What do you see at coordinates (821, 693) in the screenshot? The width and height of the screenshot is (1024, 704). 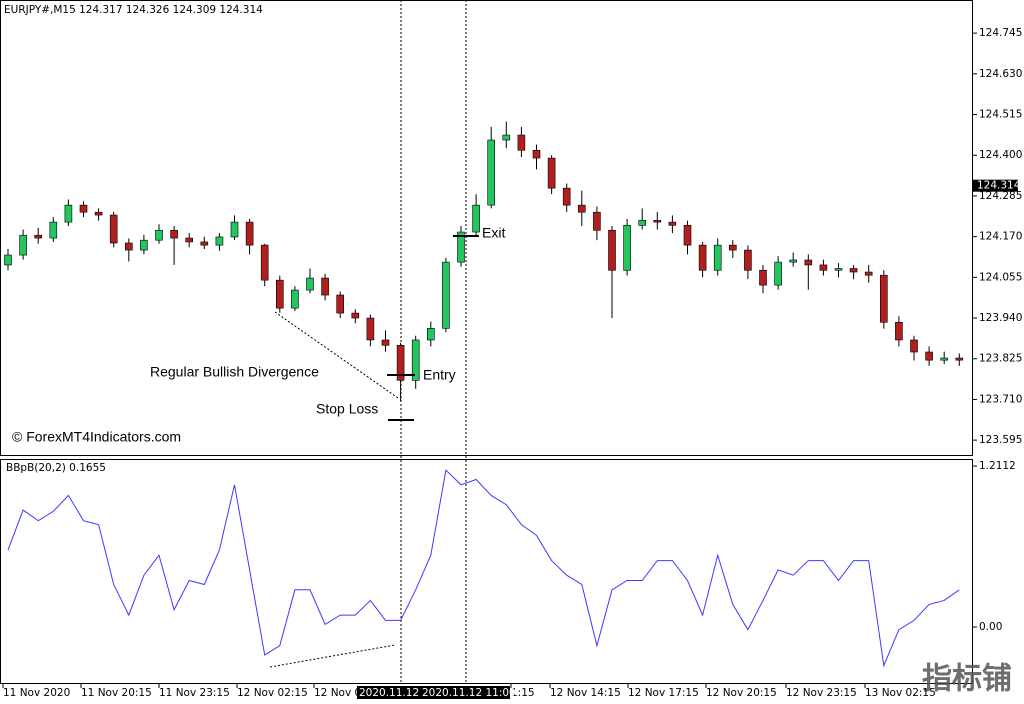 I see `x-tick-label: 12 Nov 23:15` at bounding box center [821, 693].